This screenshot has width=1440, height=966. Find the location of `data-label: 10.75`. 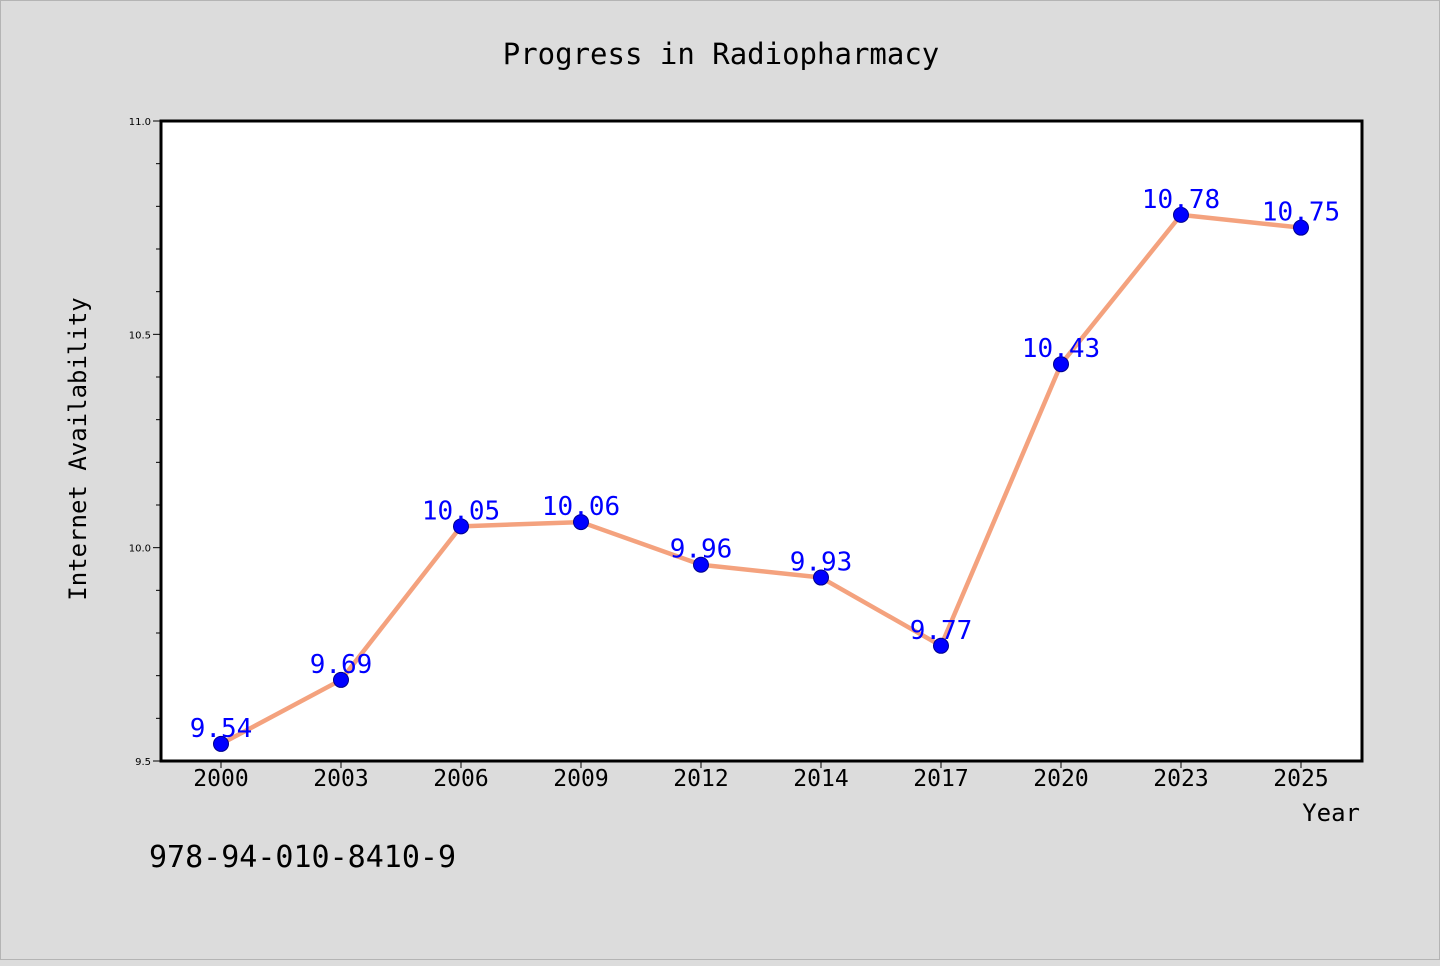

data-label: 10.75 is located at coordinates (1301, 213).